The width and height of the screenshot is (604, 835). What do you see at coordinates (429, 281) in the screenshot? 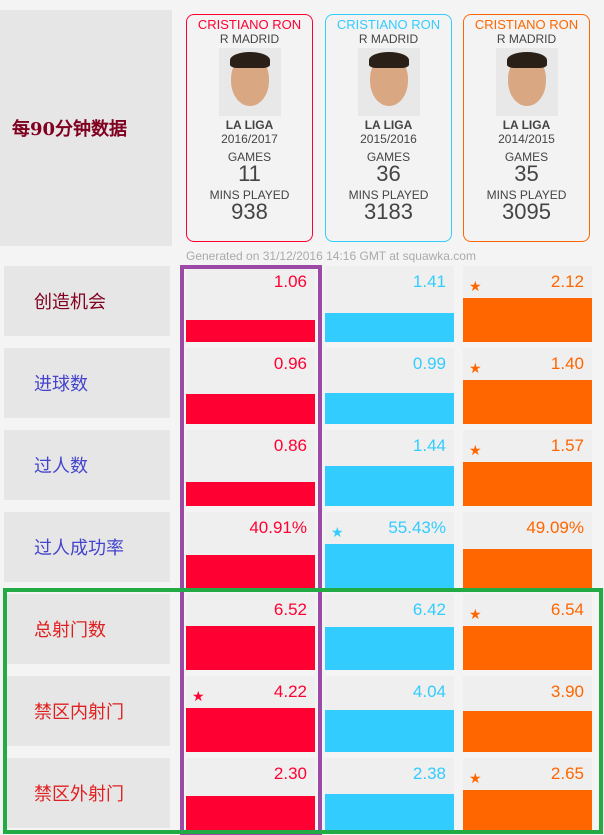
I see `stat-value: 1.41` at bounding box center [429, 281].